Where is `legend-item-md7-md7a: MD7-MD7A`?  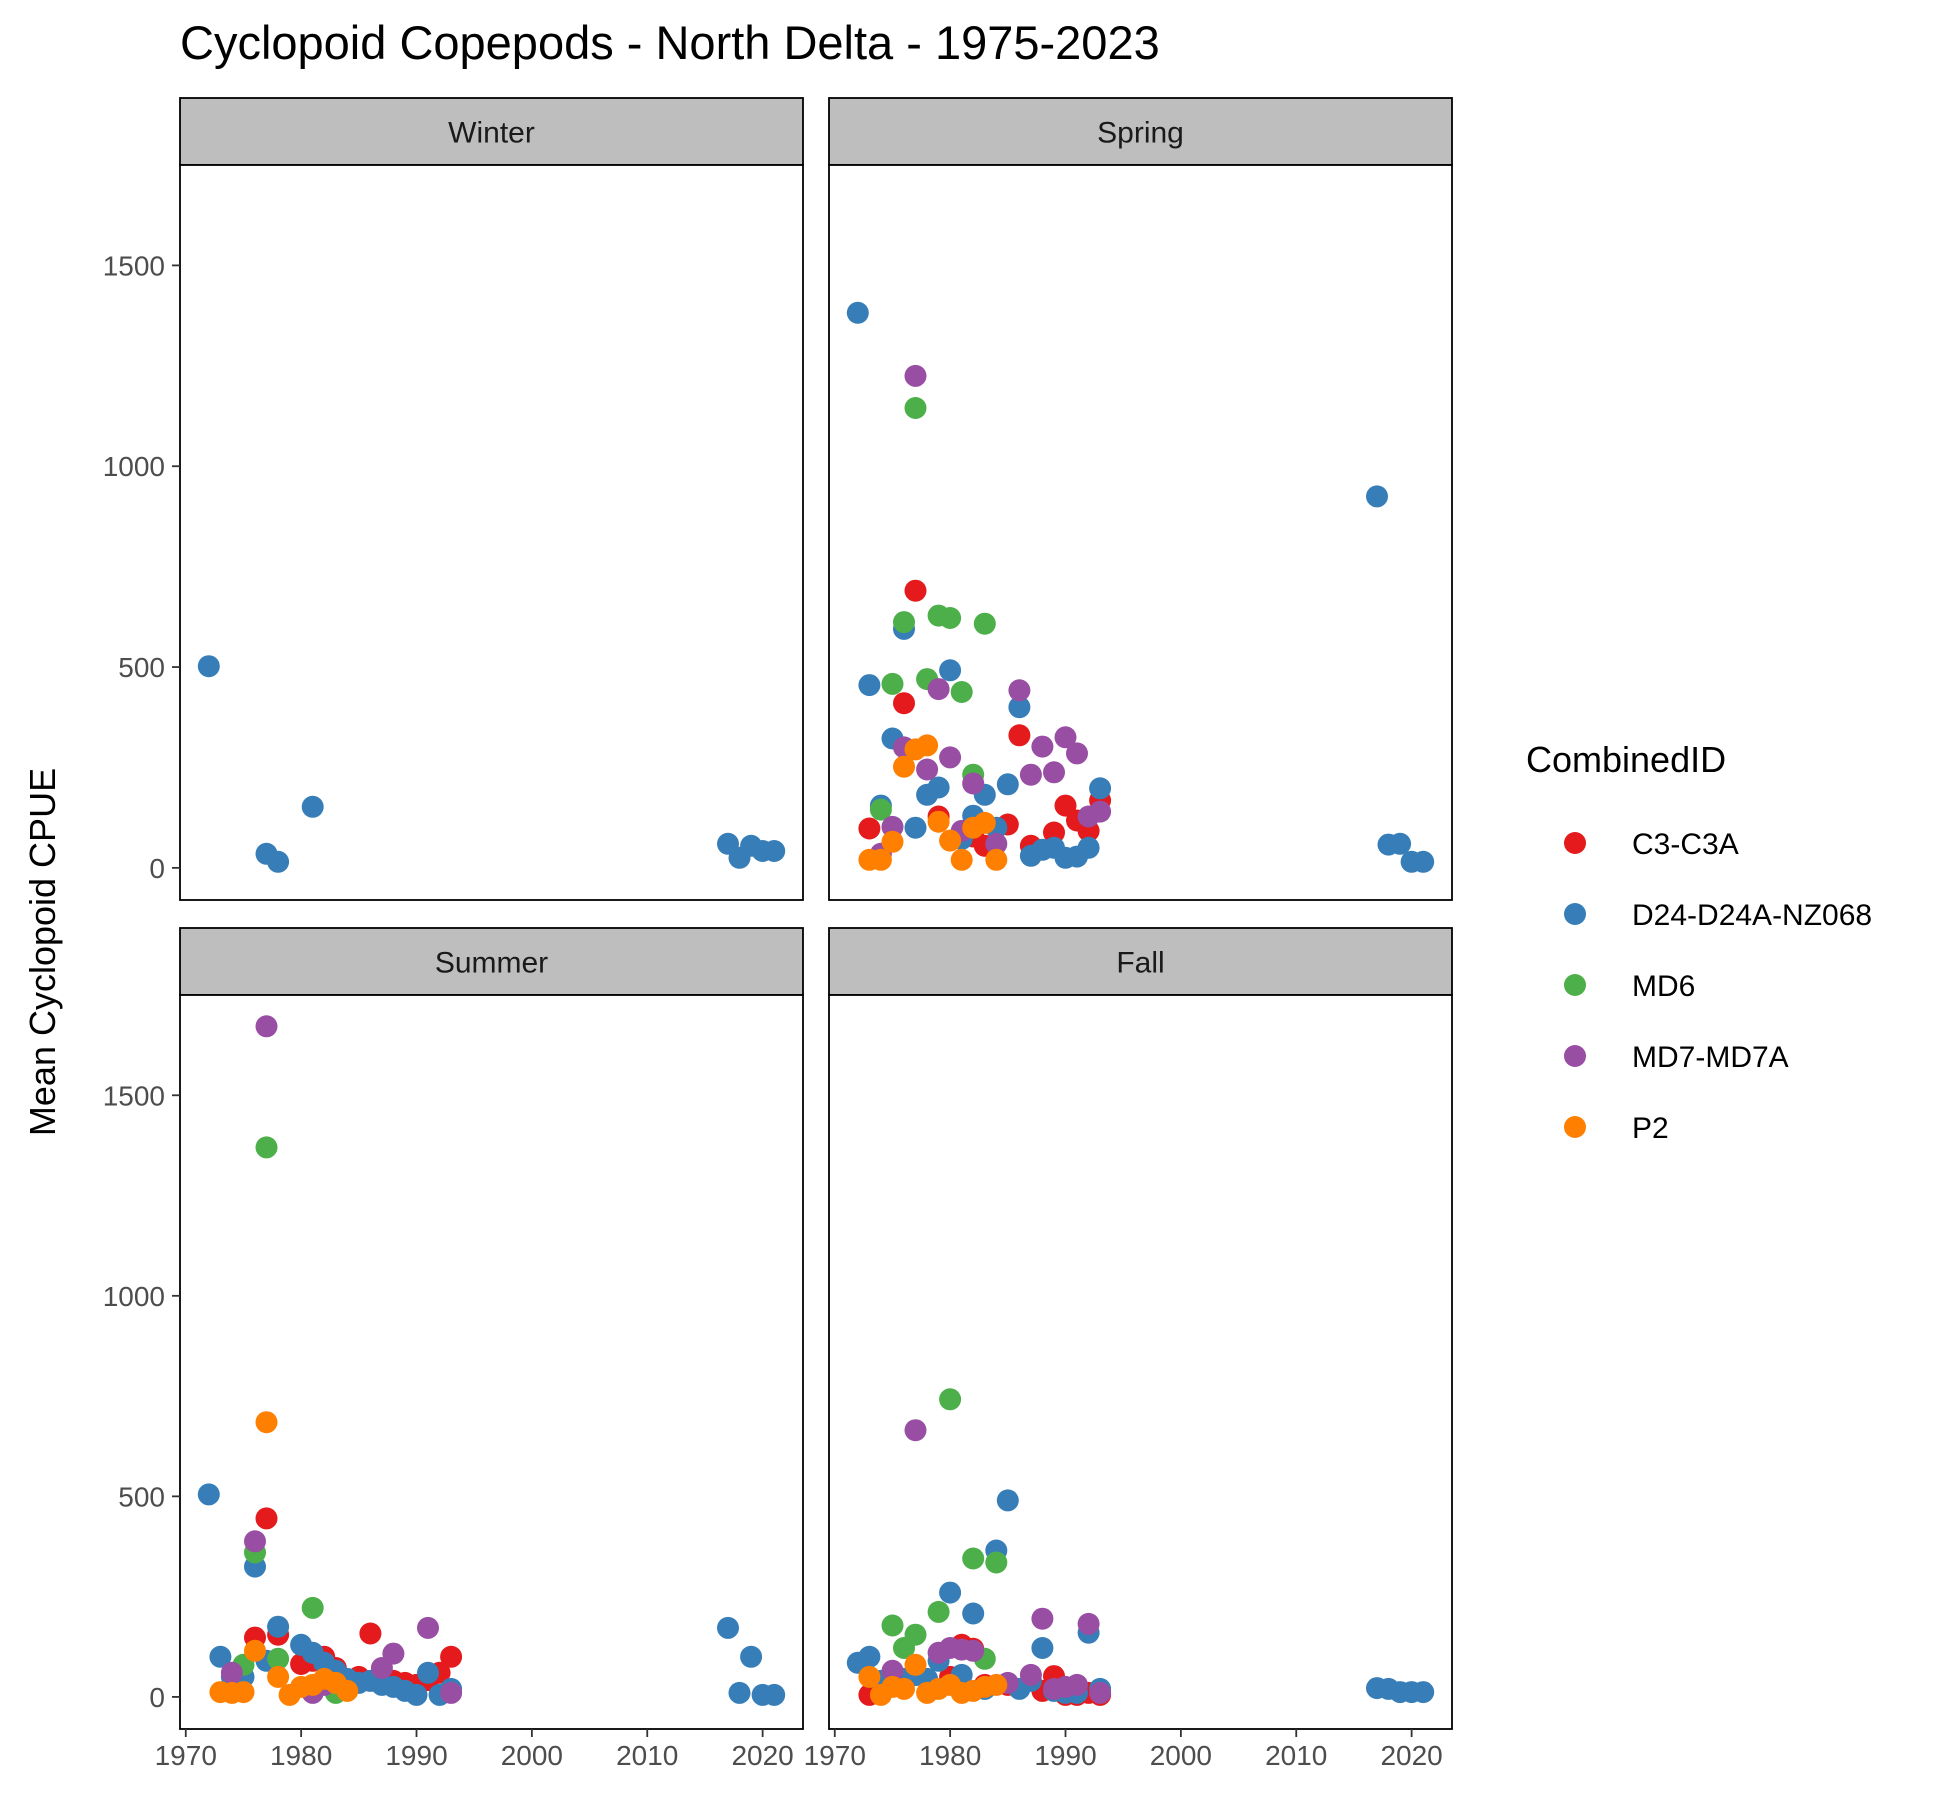
legend-item-md7-md7a: MD7-MD7A is located at coordinates (1676, 1057).